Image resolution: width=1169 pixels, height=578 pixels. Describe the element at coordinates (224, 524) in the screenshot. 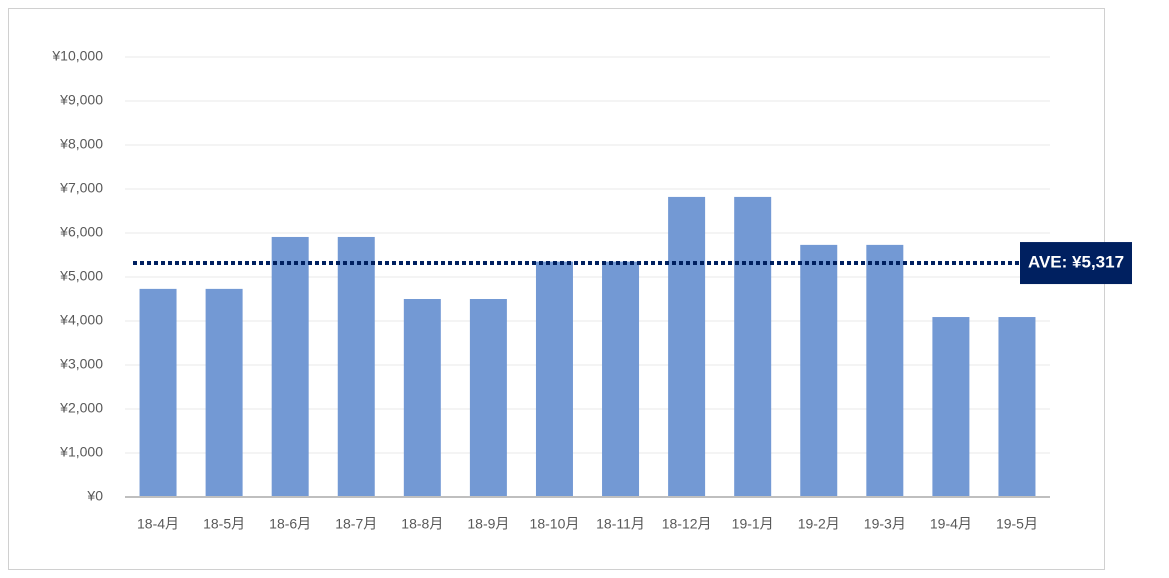

I see `x-tick-label: 18-5月` at that location.